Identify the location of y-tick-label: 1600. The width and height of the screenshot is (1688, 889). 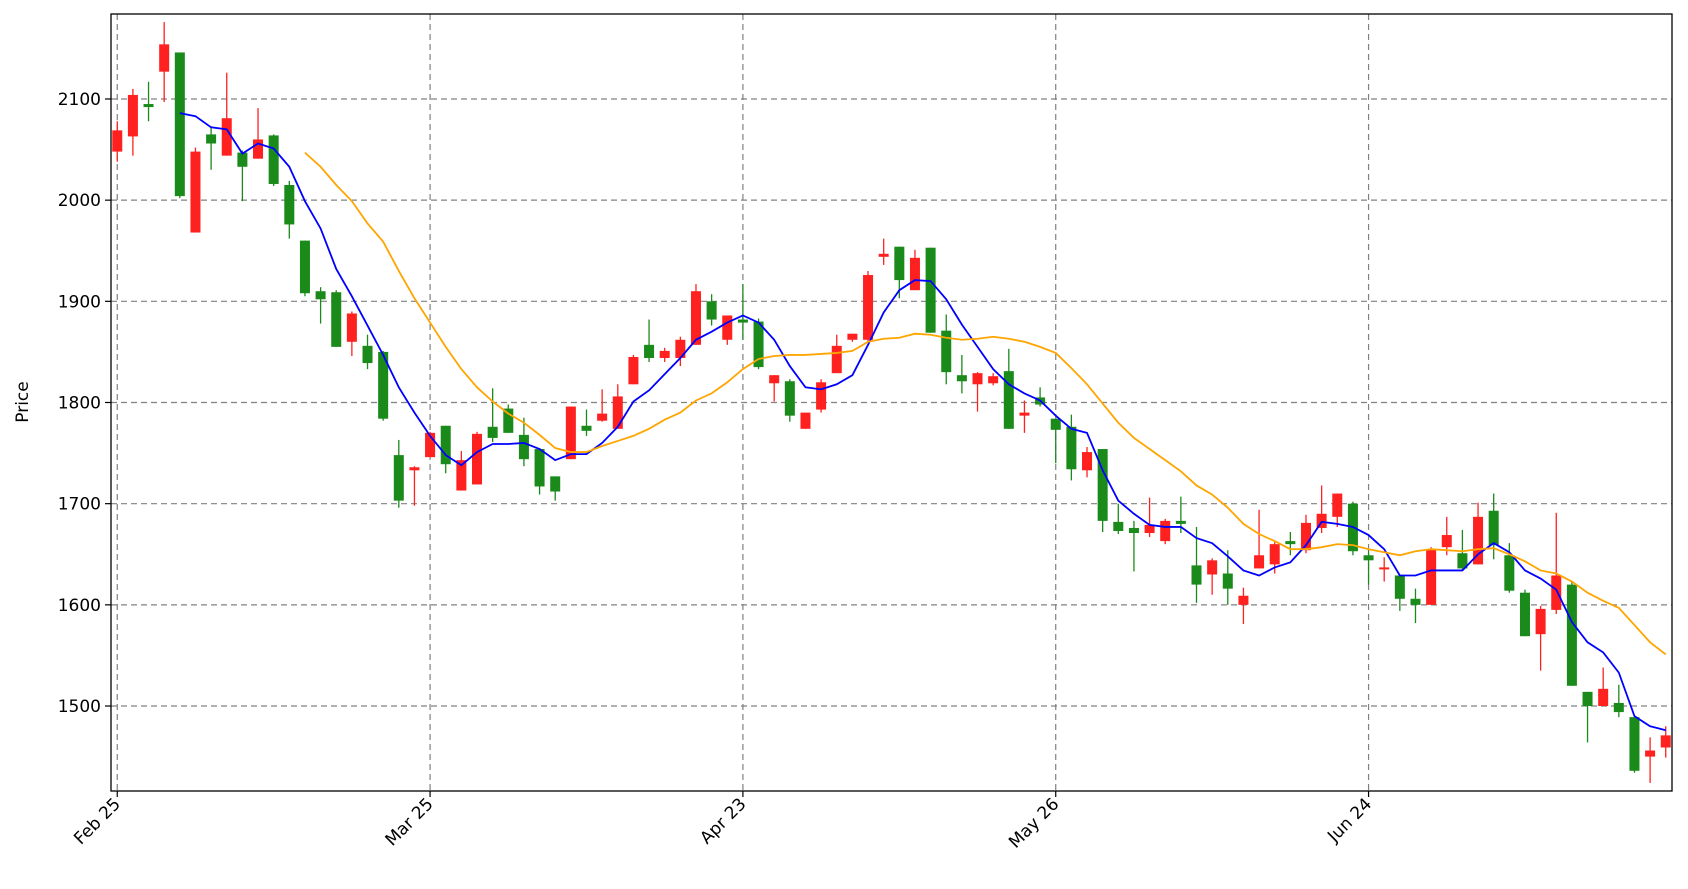
(79, 606).